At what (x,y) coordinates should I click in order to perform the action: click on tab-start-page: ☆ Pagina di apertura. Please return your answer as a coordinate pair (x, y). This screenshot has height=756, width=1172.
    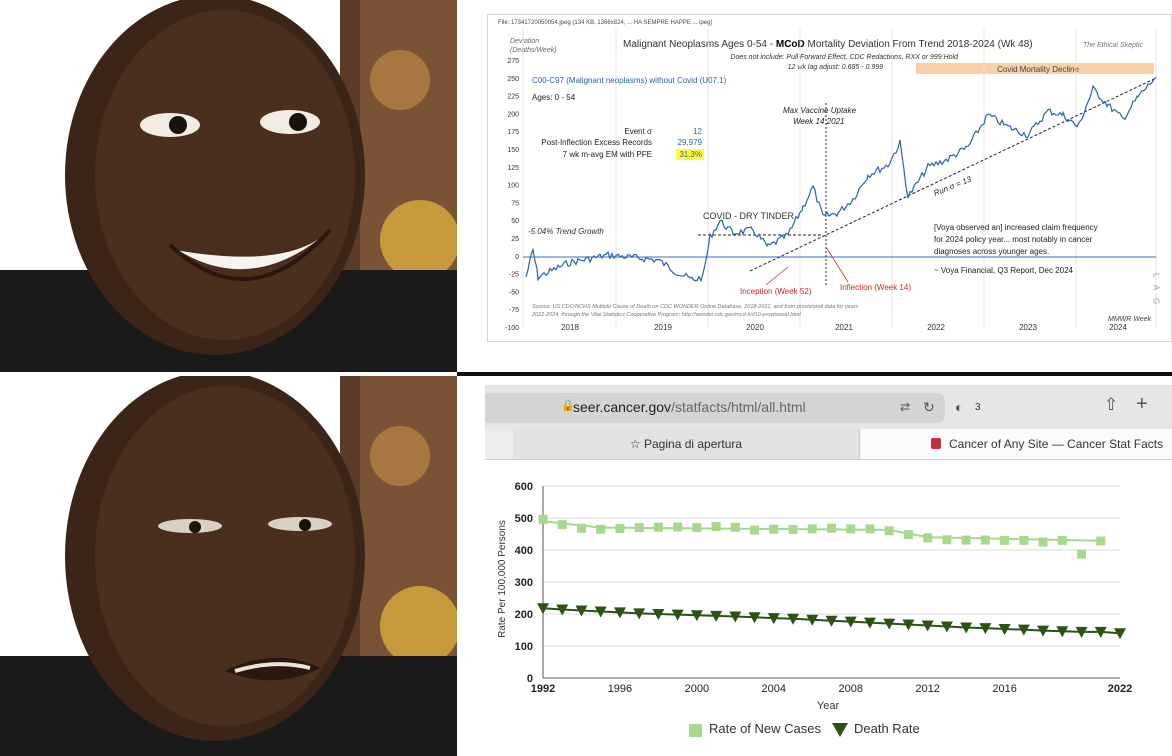
    Looking at the image, I should click on (686, 444).